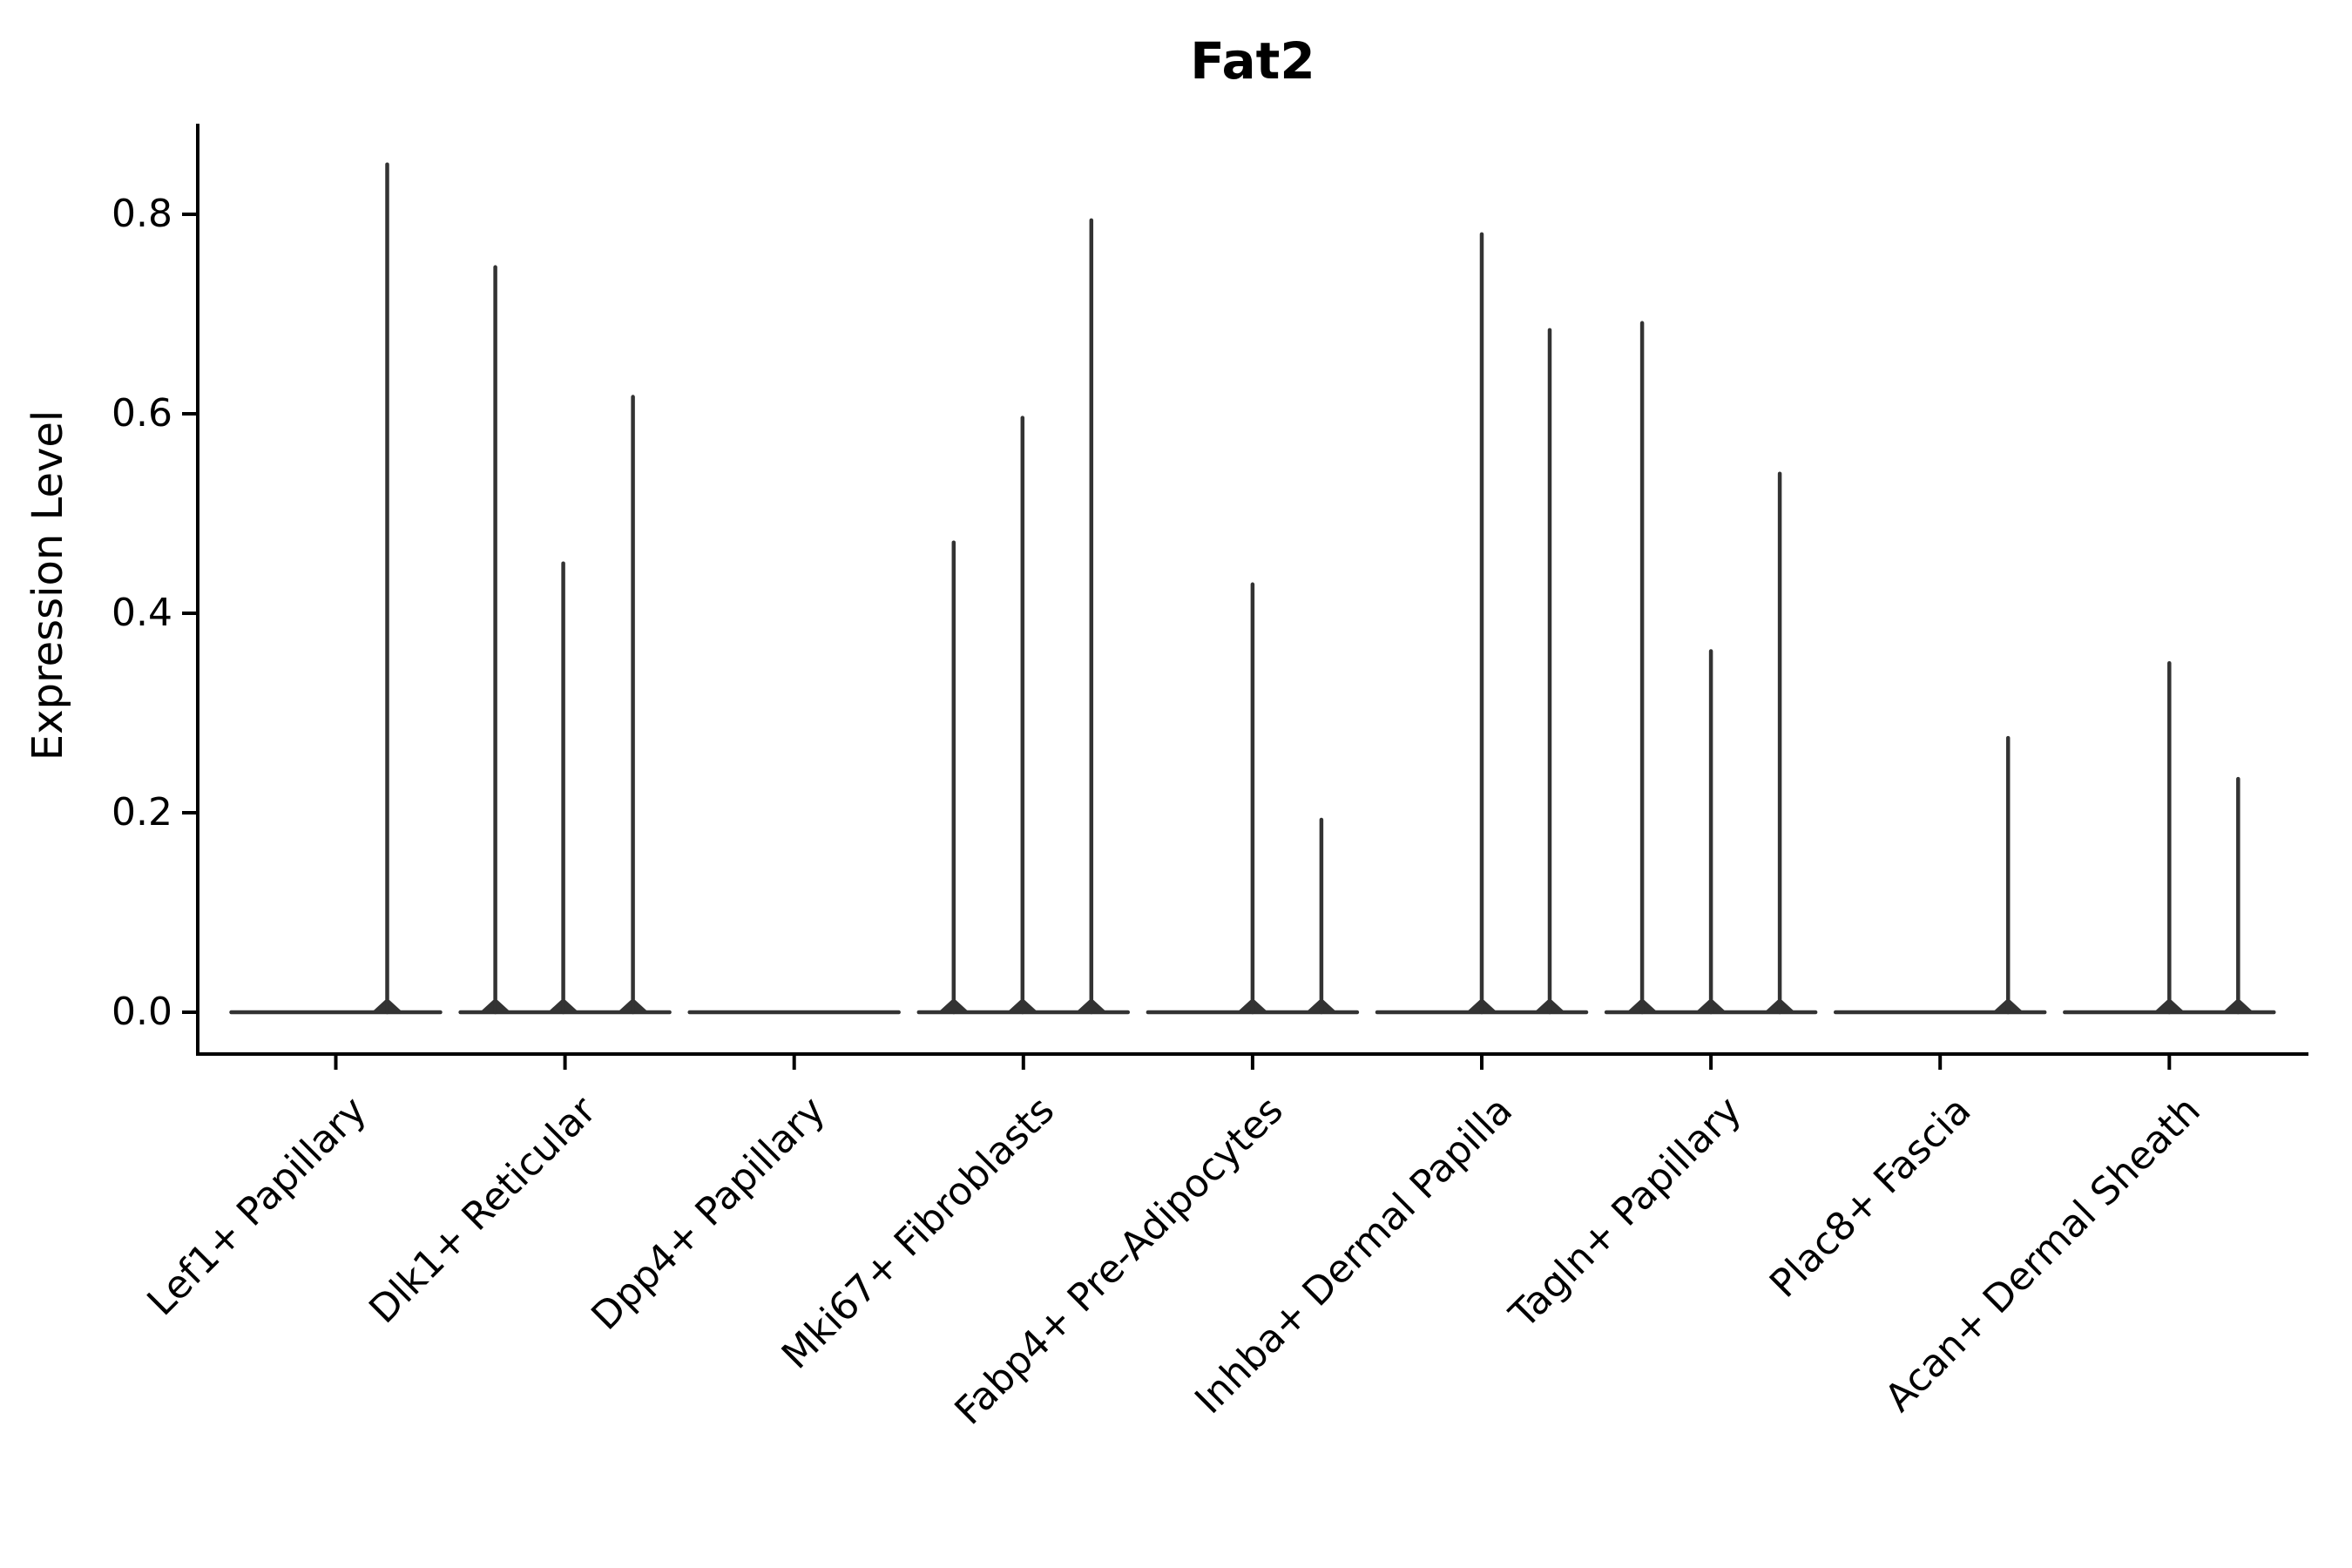  What do you see at coordinates (142, 413) in the screenshot?
I see `y-tick-label: 0.6` at bounding box center [142, 413].